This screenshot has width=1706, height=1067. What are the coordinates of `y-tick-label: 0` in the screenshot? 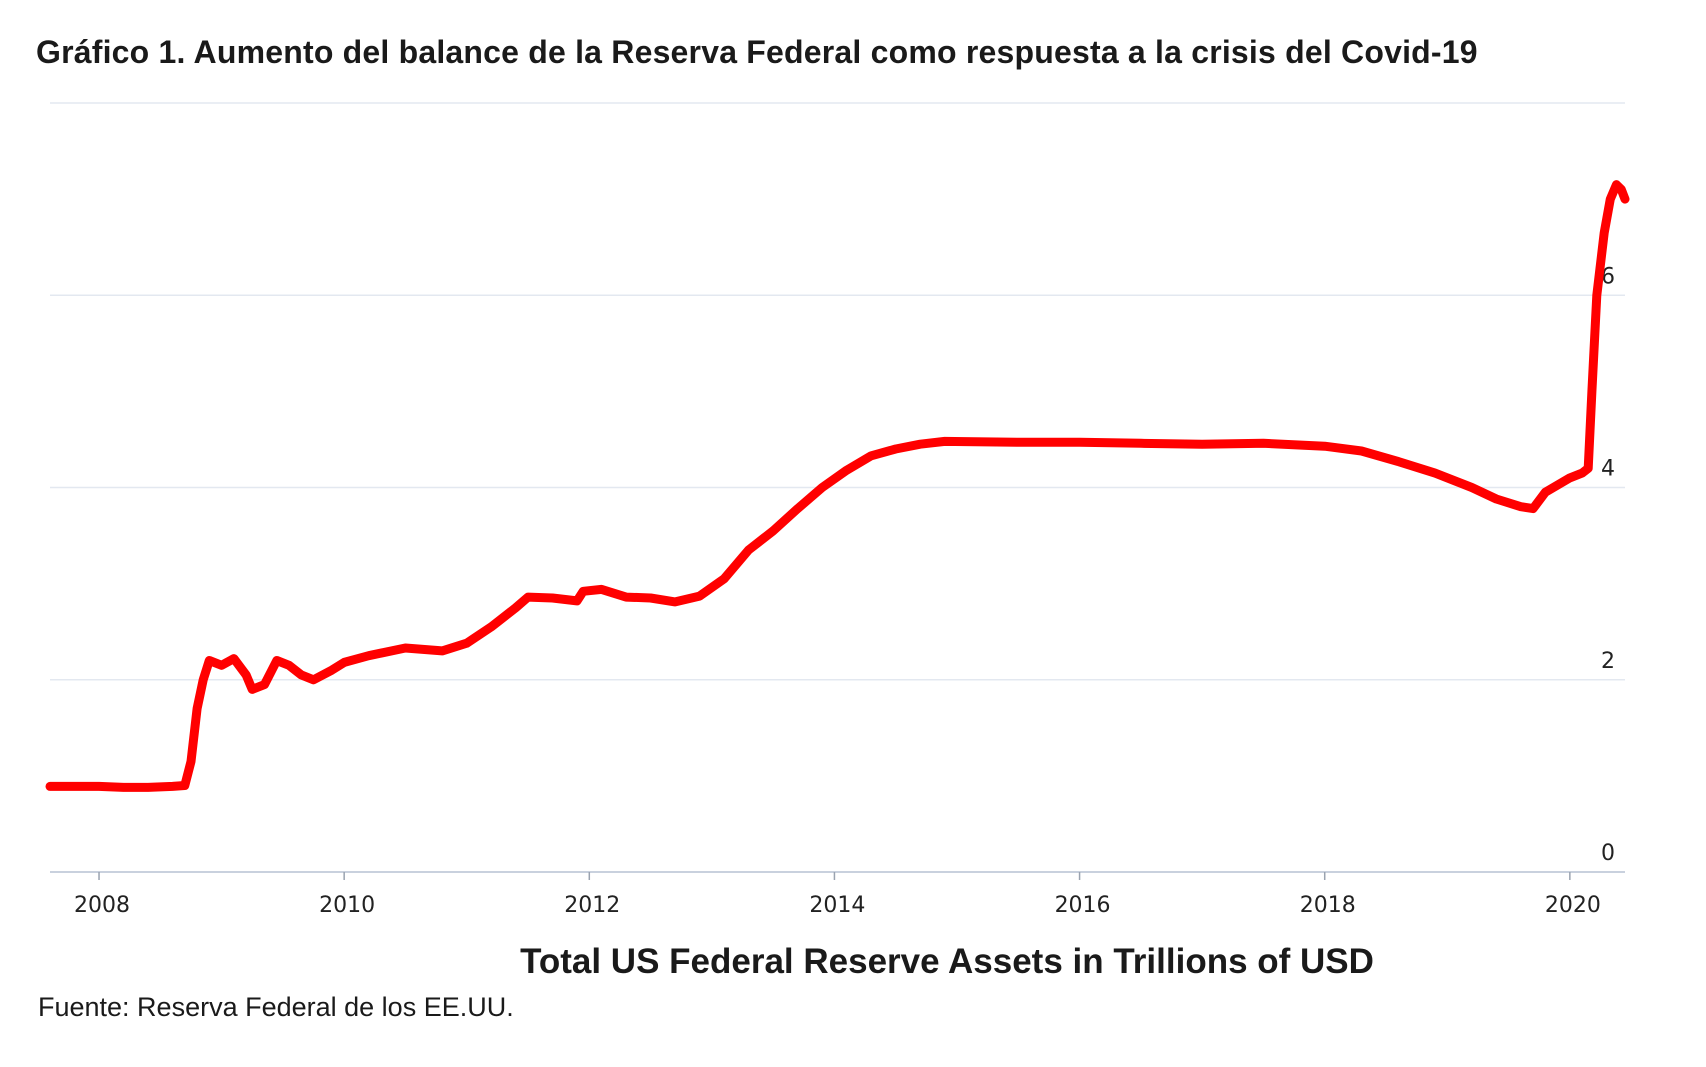 It's located at (1608, 853).